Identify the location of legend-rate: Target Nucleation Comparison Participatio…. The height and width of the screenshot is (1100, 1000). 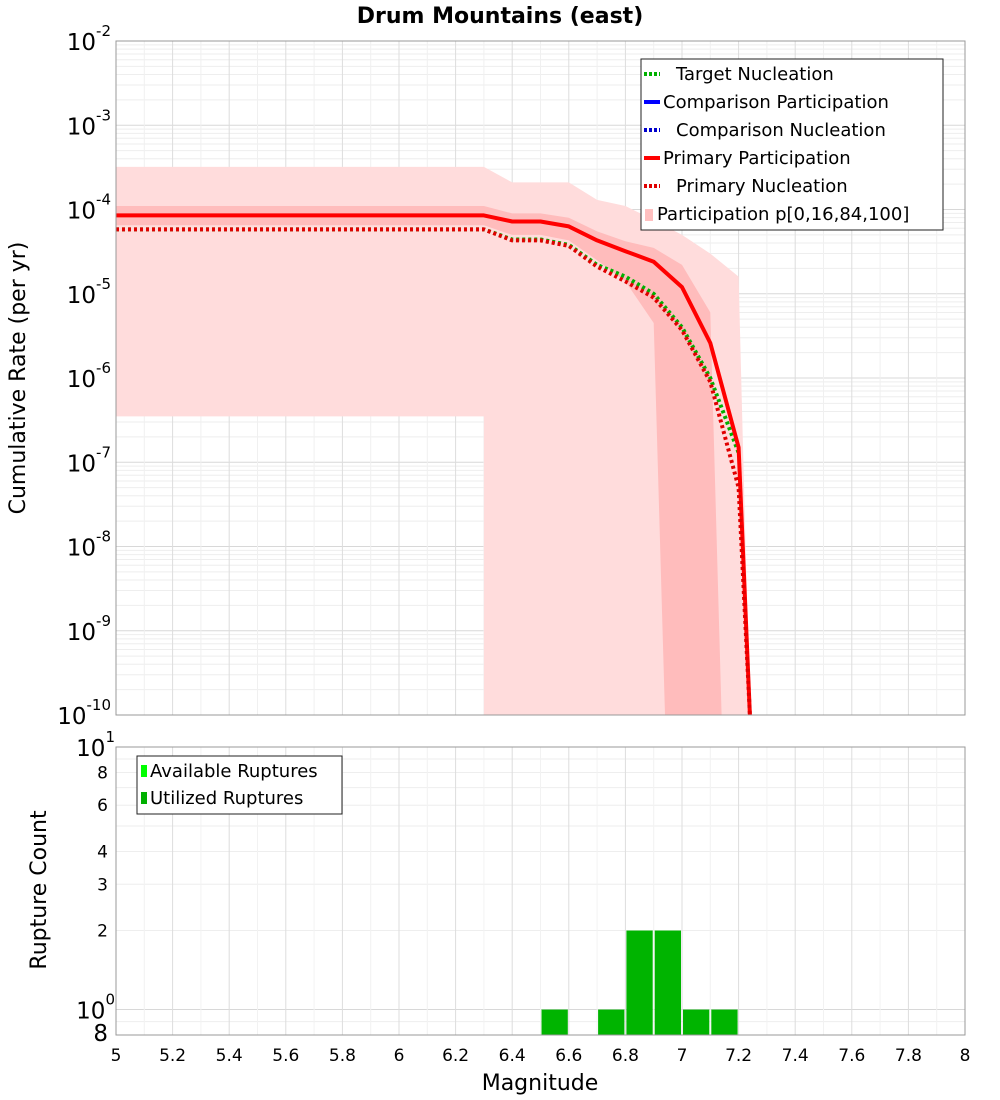
(792, 144).